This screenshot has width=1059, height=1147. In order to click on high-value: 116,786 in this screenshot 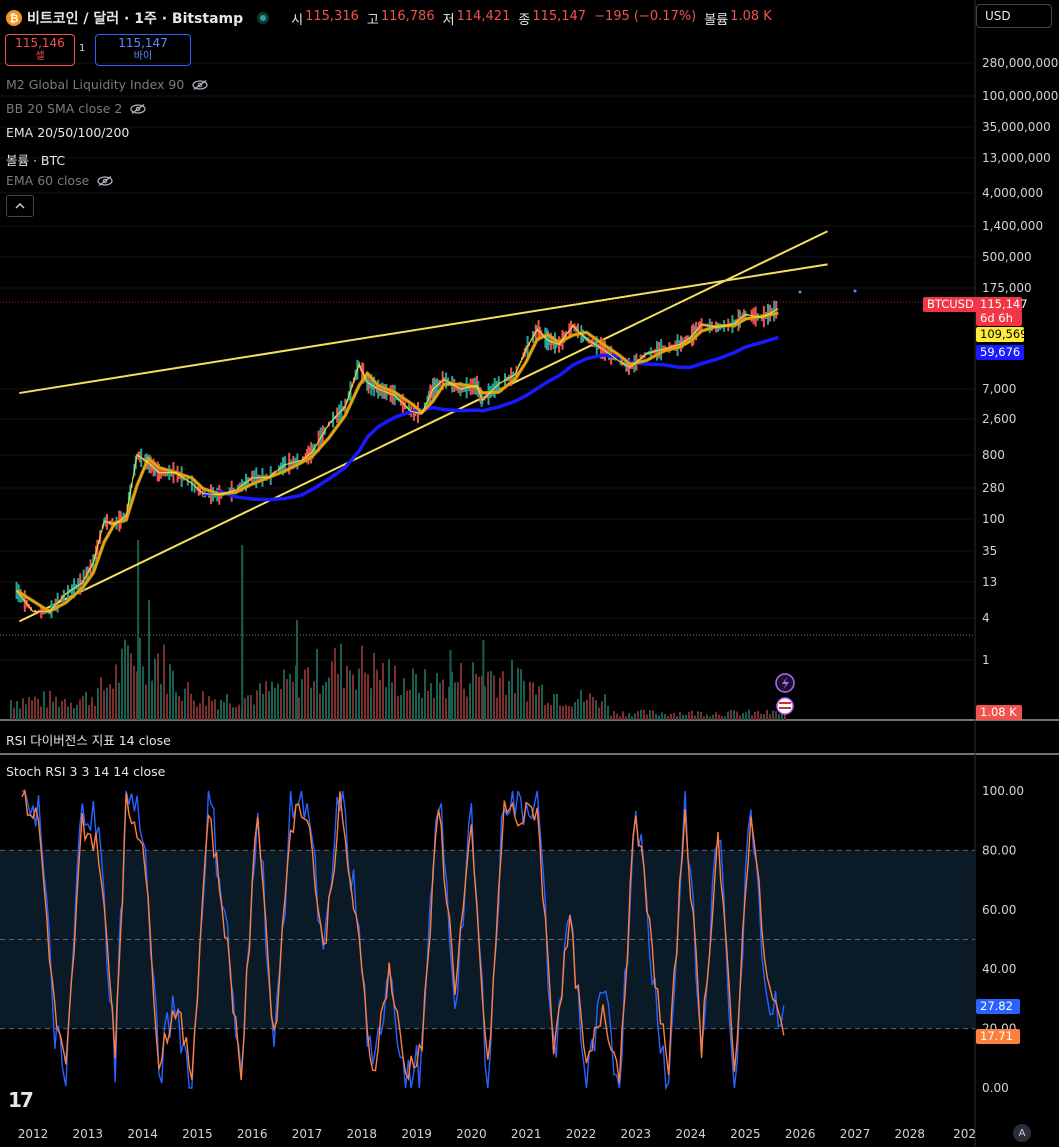, I will do `click(407, 16)`.